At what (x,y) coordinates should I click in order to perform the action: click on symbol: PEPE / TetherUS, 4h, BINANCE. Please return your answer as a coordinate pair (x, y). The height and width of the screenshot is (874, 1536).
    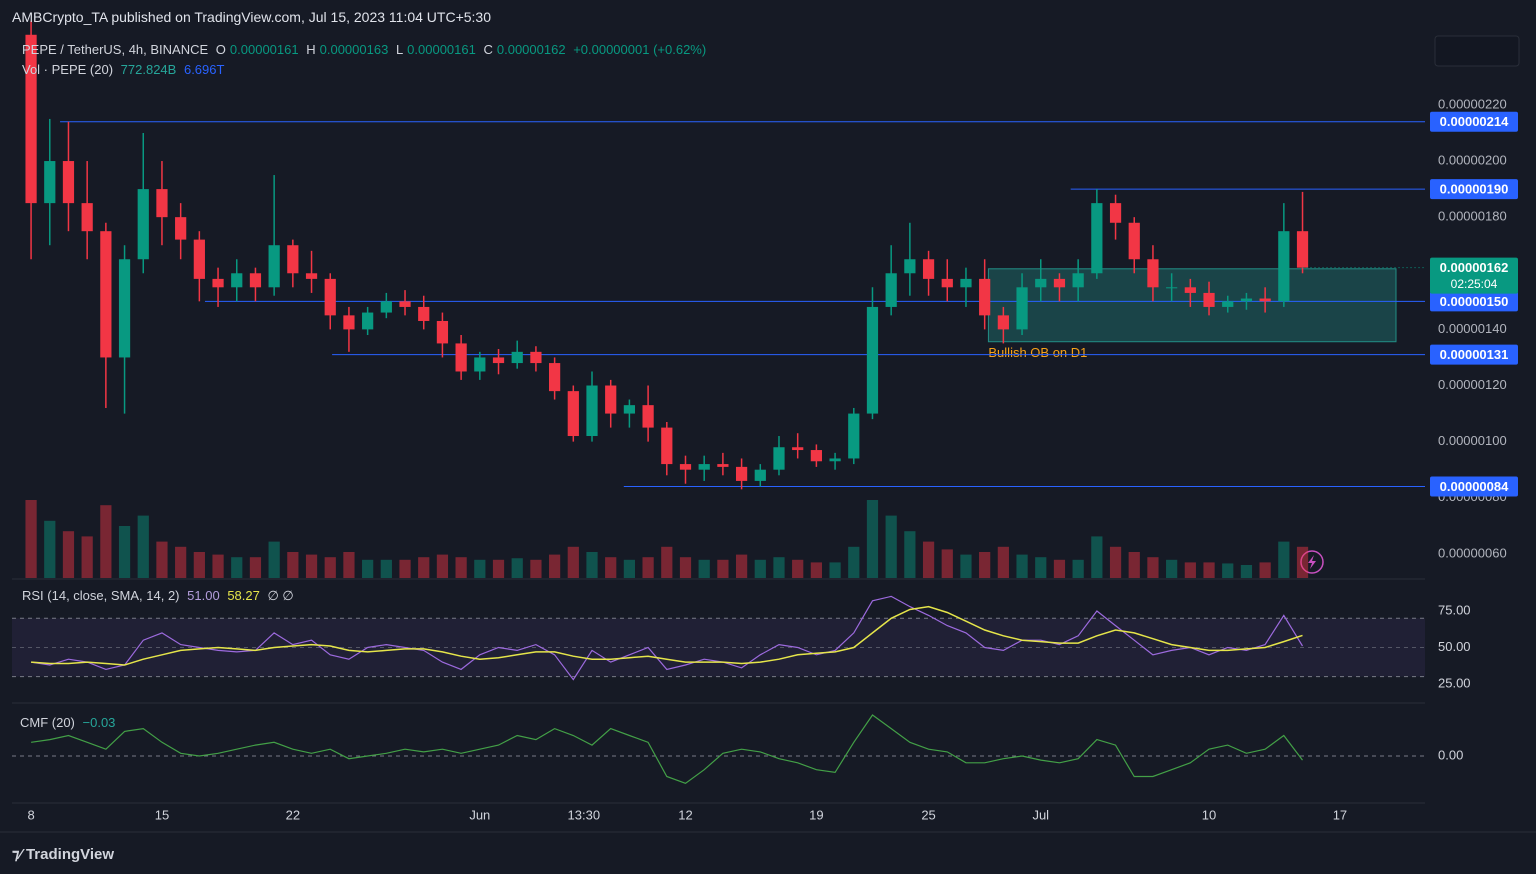
    Looking at the image, I should click on (115, 49).